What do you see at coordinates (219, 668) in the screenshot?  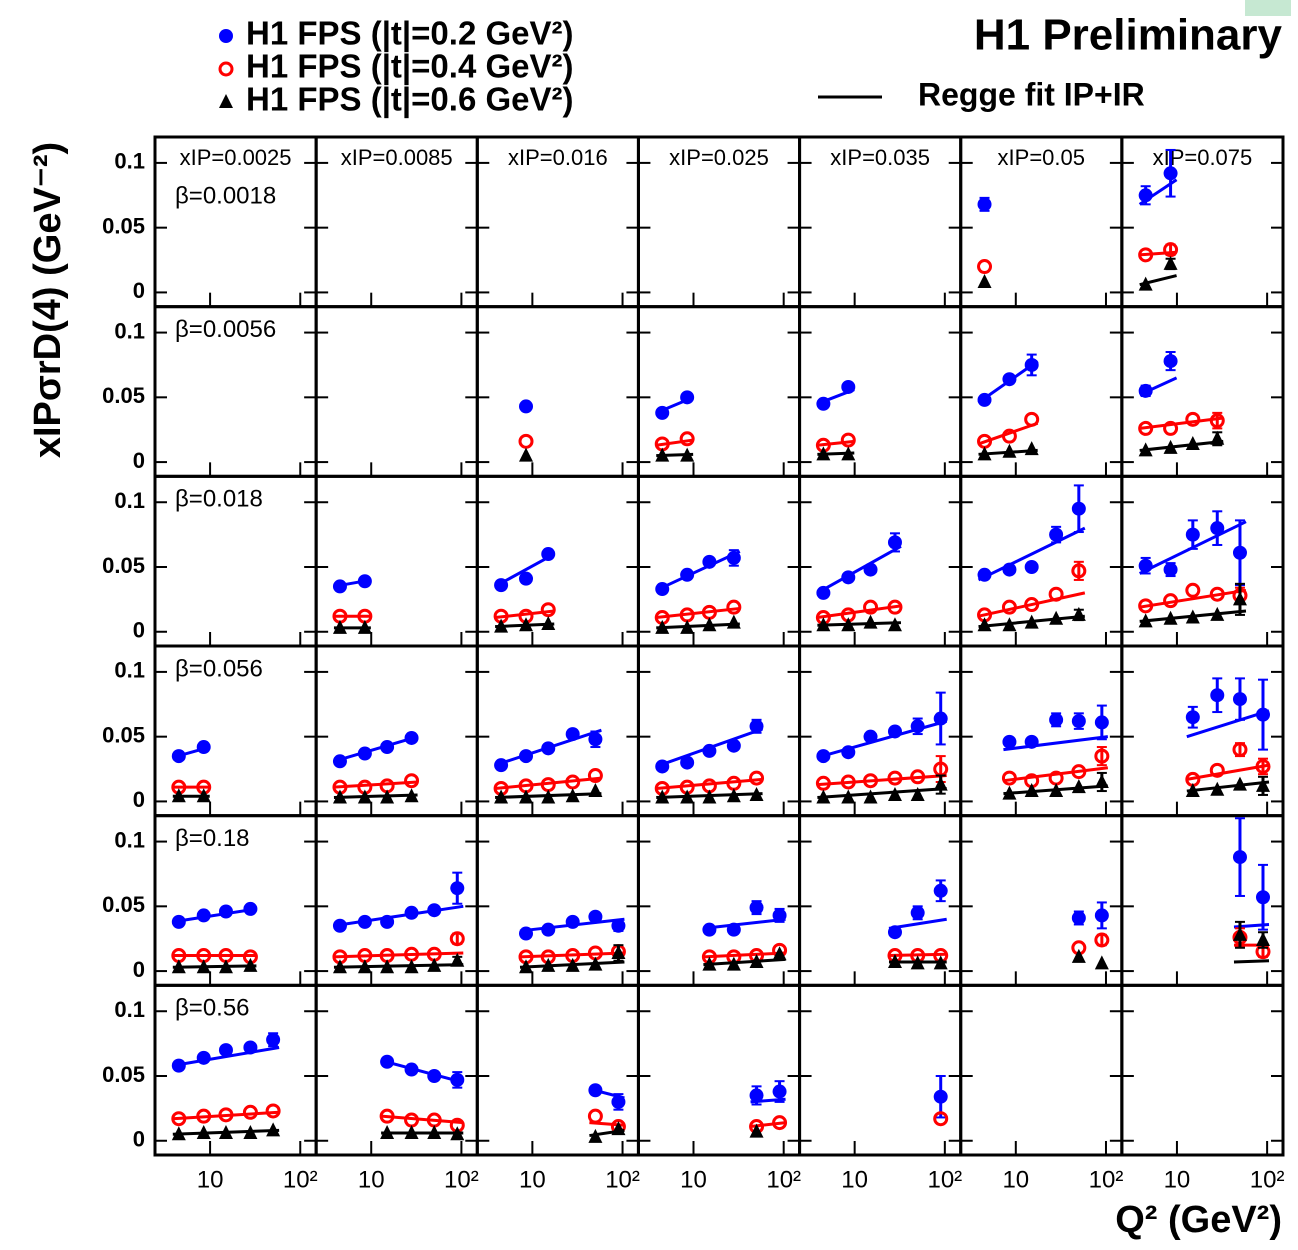 I see `row-label: β=0.056` at bounding box center [219, 668].